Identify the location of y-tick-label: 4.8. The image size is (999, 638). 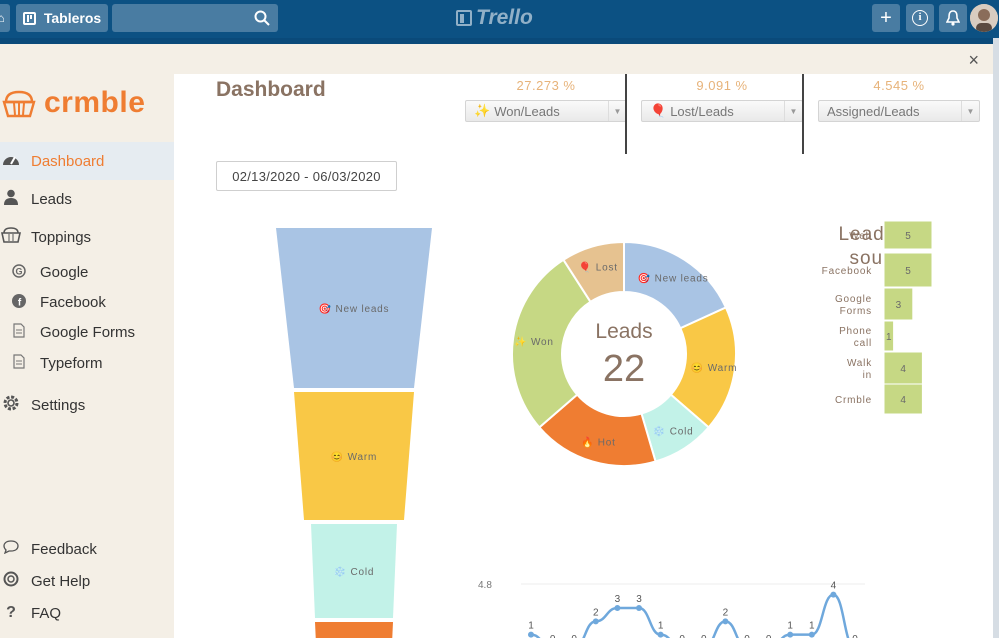
(485, 585).